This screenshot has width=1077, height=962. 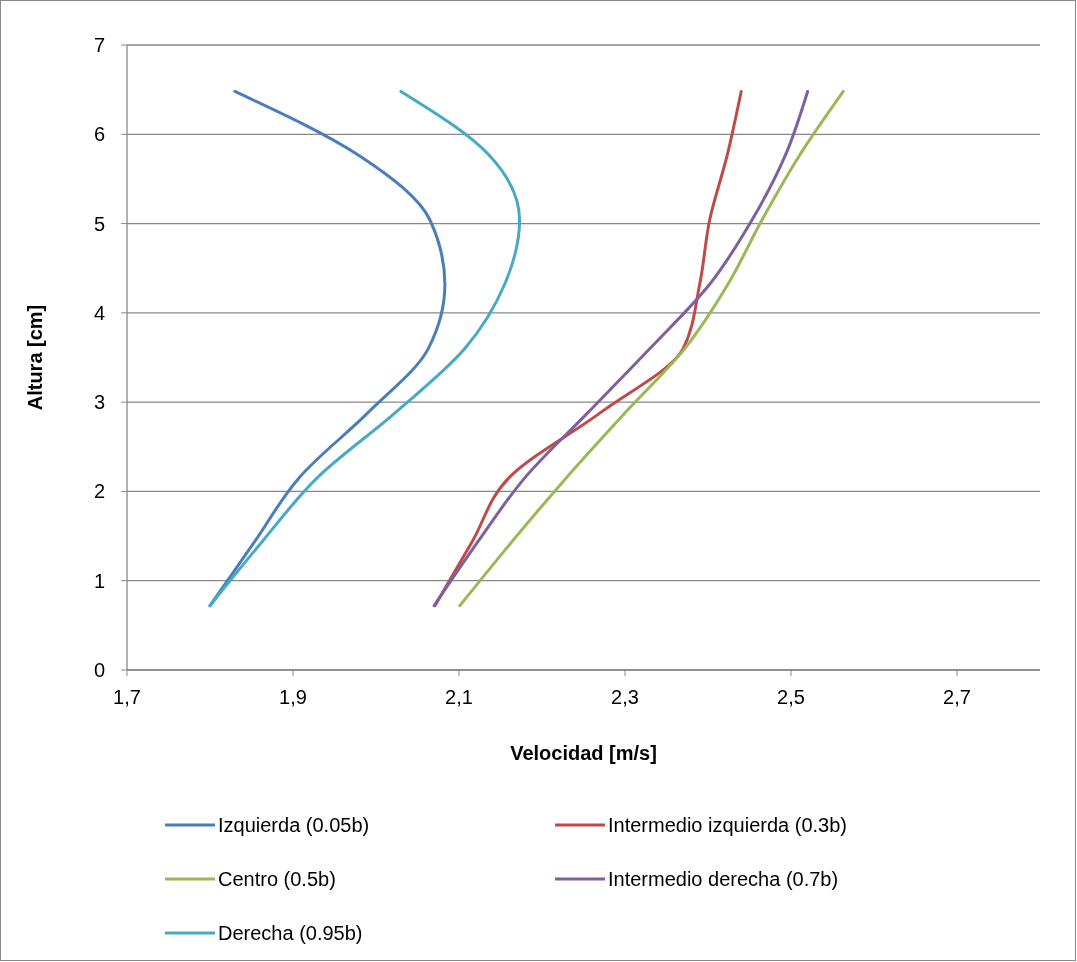 What do you see at coordinates (99, 402) in the screenshot?
I see `y-tick-label: 3` at bounding box center [99, 402].